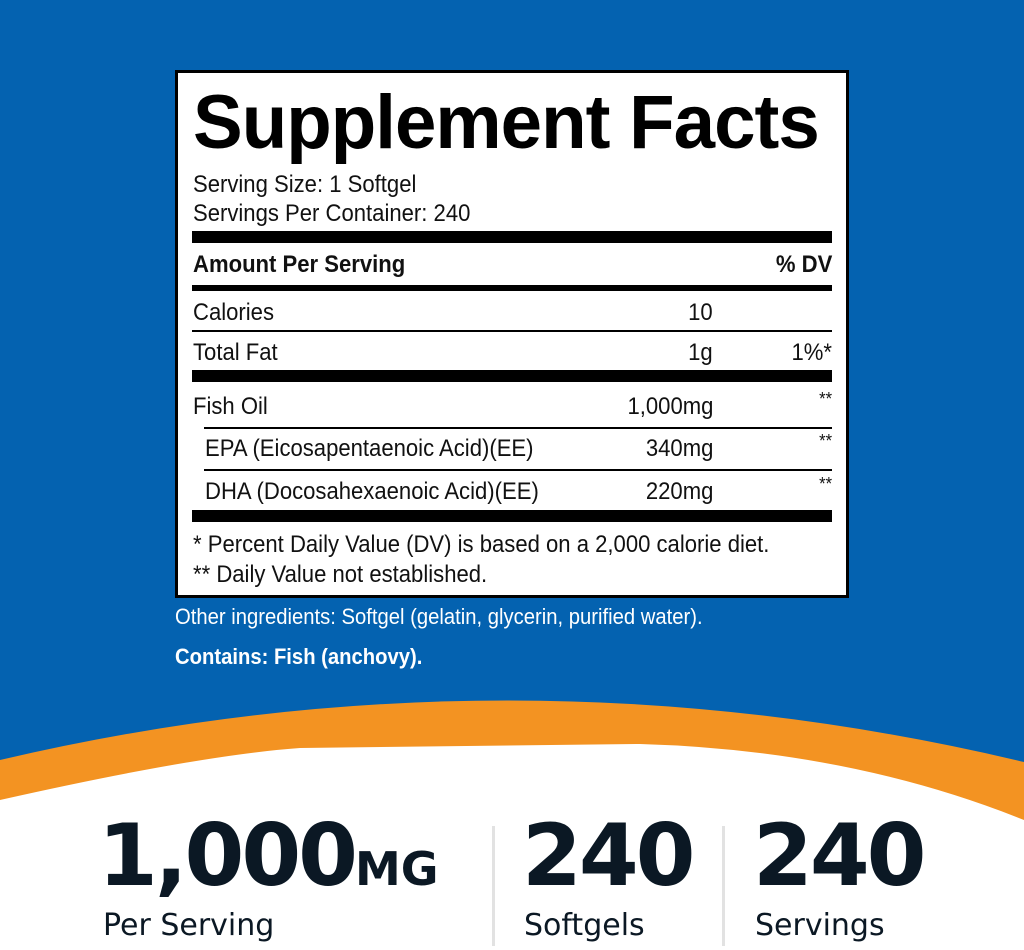  I want to click on allergen-contains: Contains: Fish (anchovy)., so click(299, 656).